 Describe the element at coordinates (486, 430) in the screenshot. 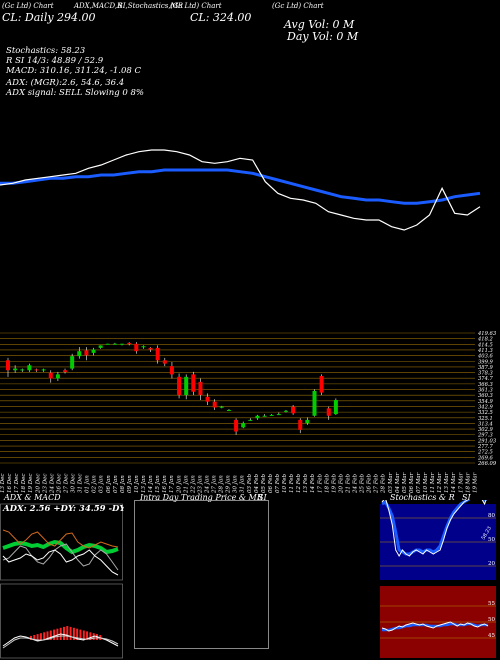

I see `price-level-label: 302.9` at that location.